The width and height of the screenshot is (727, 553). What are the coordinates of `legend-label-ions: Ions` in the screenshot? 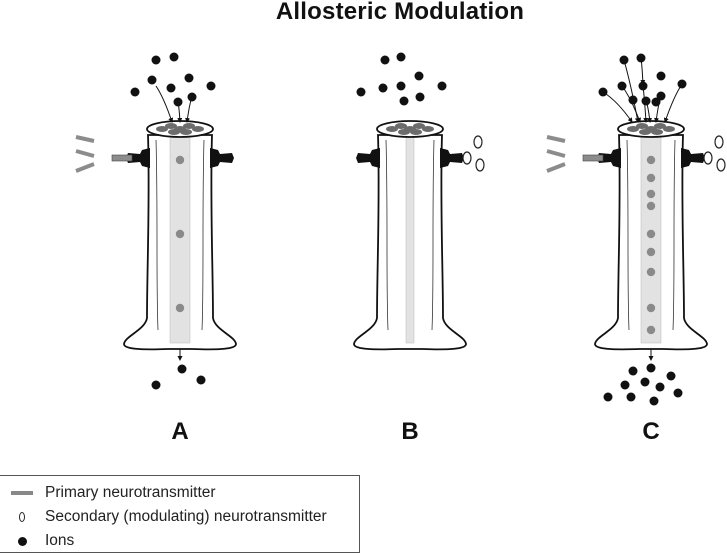 It's located at (60, 540).